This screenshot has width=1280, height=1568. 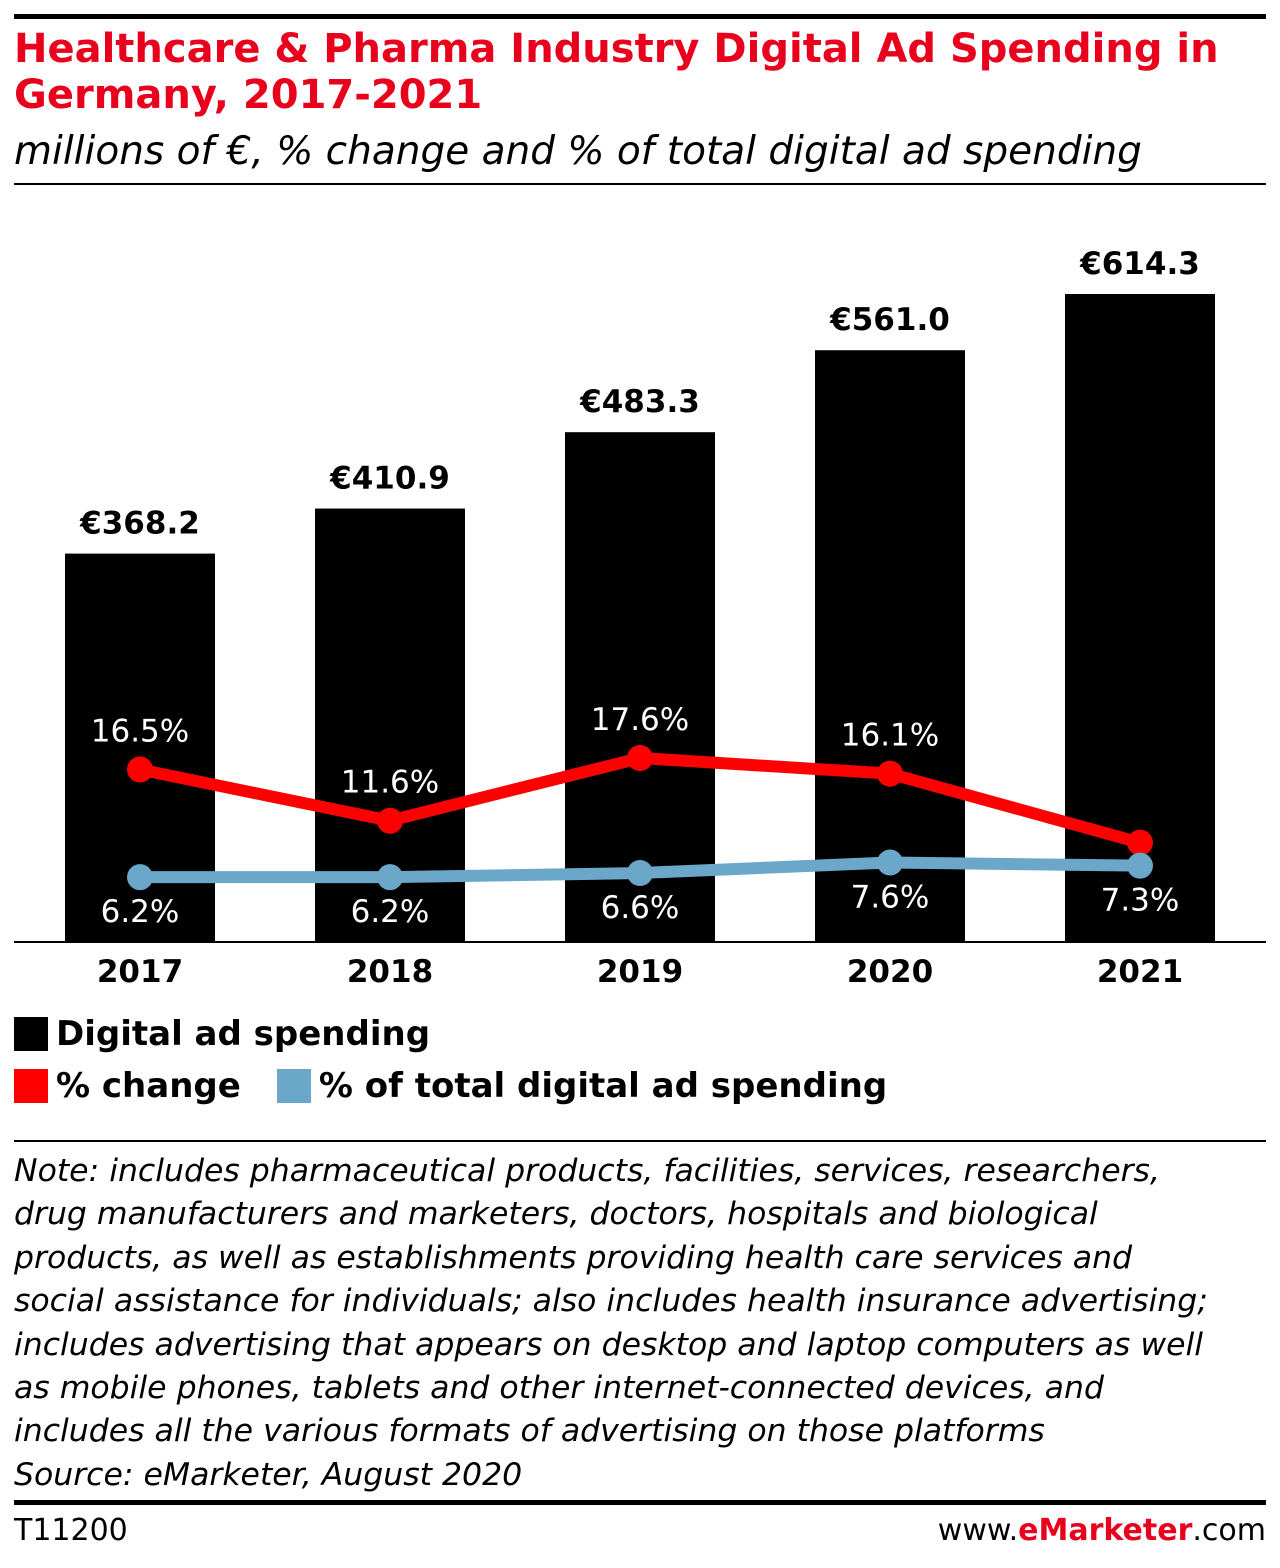 I want to click on legend-label-spending: Digital ad spending, so click(x=243, y=1034).